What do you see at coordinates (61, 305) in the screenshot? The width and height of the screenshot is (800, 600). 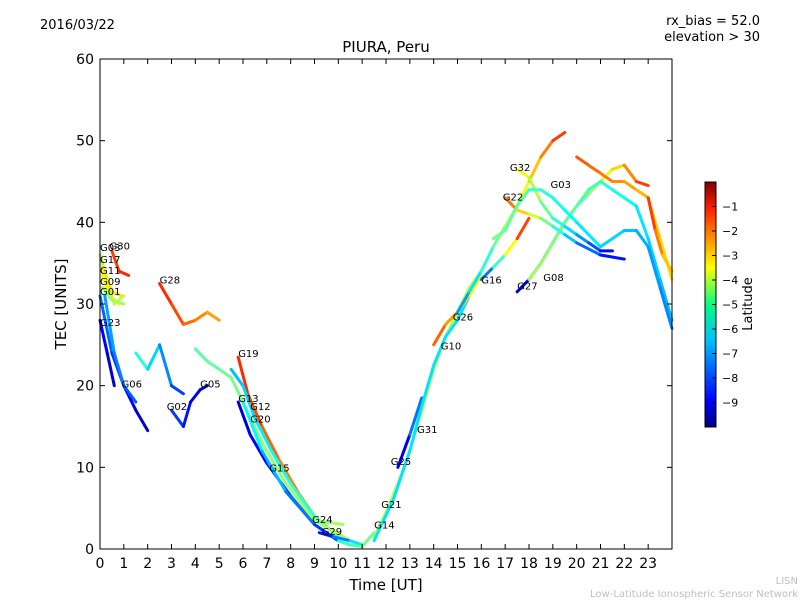 I see `y-axis-label: TEC [UNITS]` at bounding box center [61, 305].